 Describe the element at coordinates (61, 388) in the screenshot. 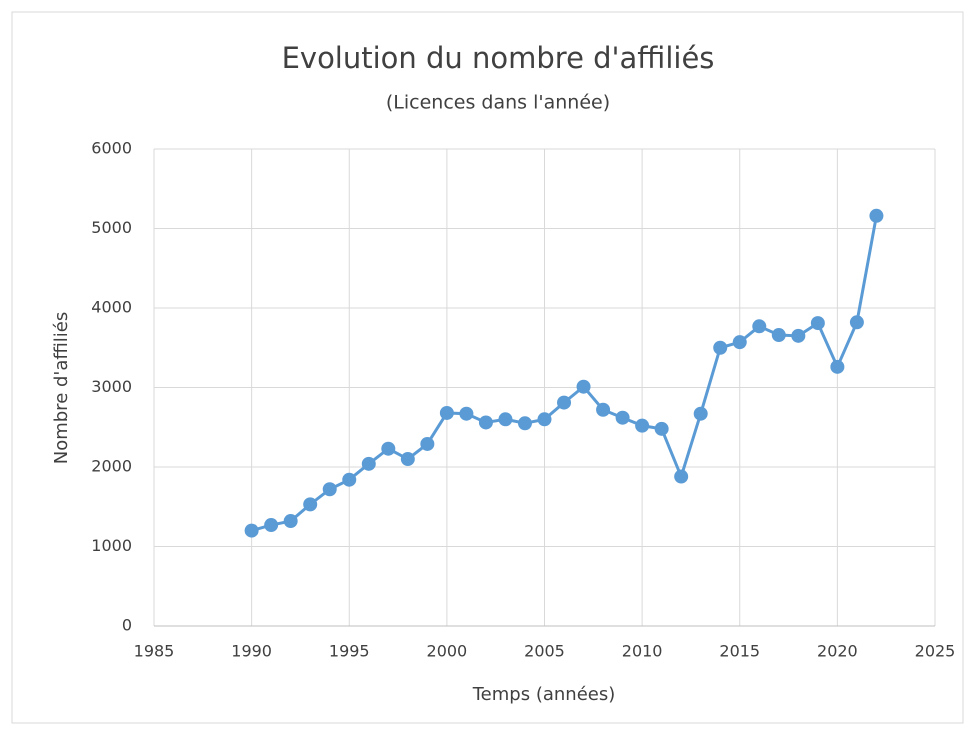

I see `y-axis-title: Nombre d'affiliés` at that location.